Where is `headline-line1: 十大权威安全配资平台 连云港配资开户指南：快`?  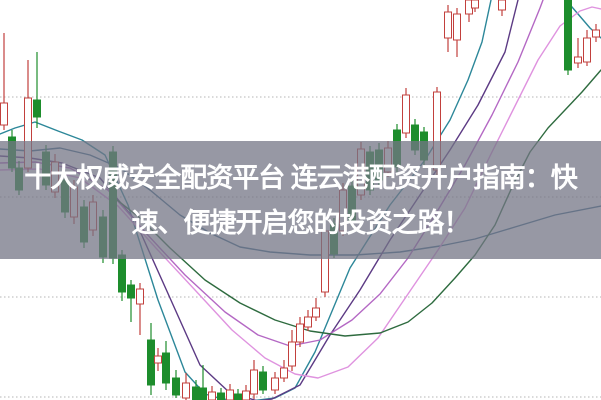
headline-line1: 十大权威安全配资平台 连云港配资开户指南：快 is located at coordinates (301, 177).